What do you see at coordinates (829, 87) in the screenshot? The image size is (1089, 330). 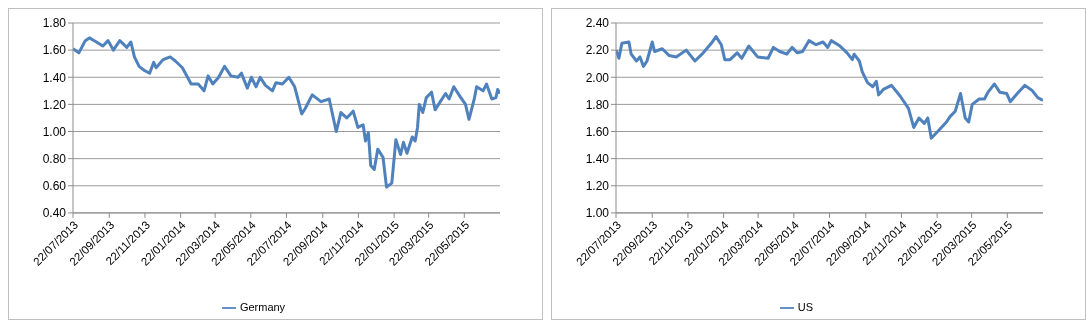 I see `line-series` at bounding box center [829, 87].